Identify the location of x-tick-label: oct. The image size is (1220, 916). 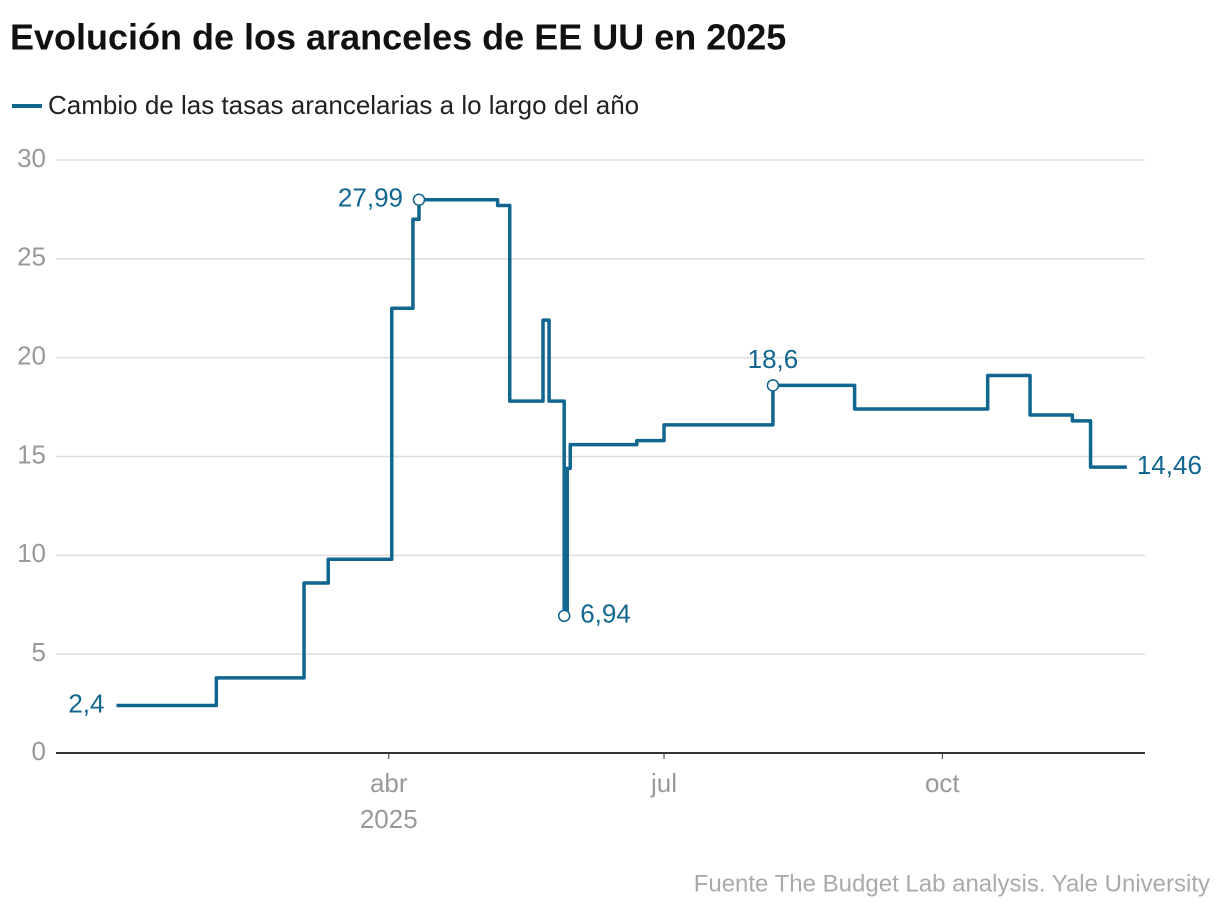
(942, 783).